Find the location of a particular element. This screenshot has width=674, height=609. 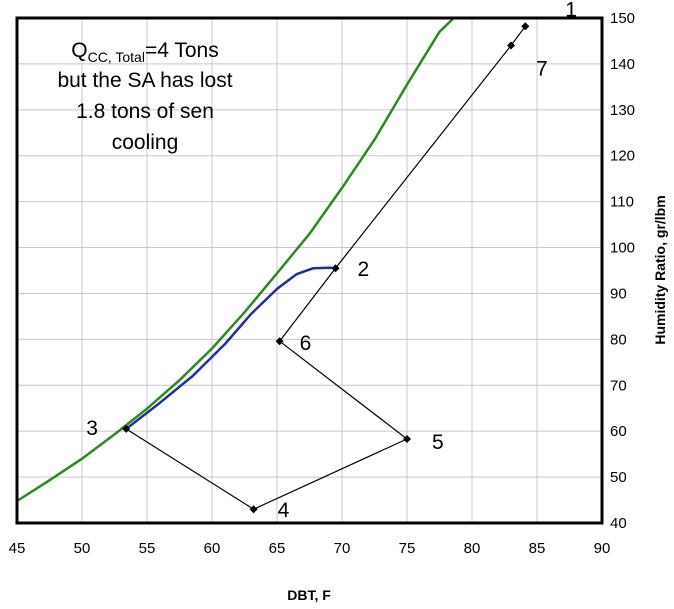

x-tick-label: 60 is located at coordinates (212, 548).